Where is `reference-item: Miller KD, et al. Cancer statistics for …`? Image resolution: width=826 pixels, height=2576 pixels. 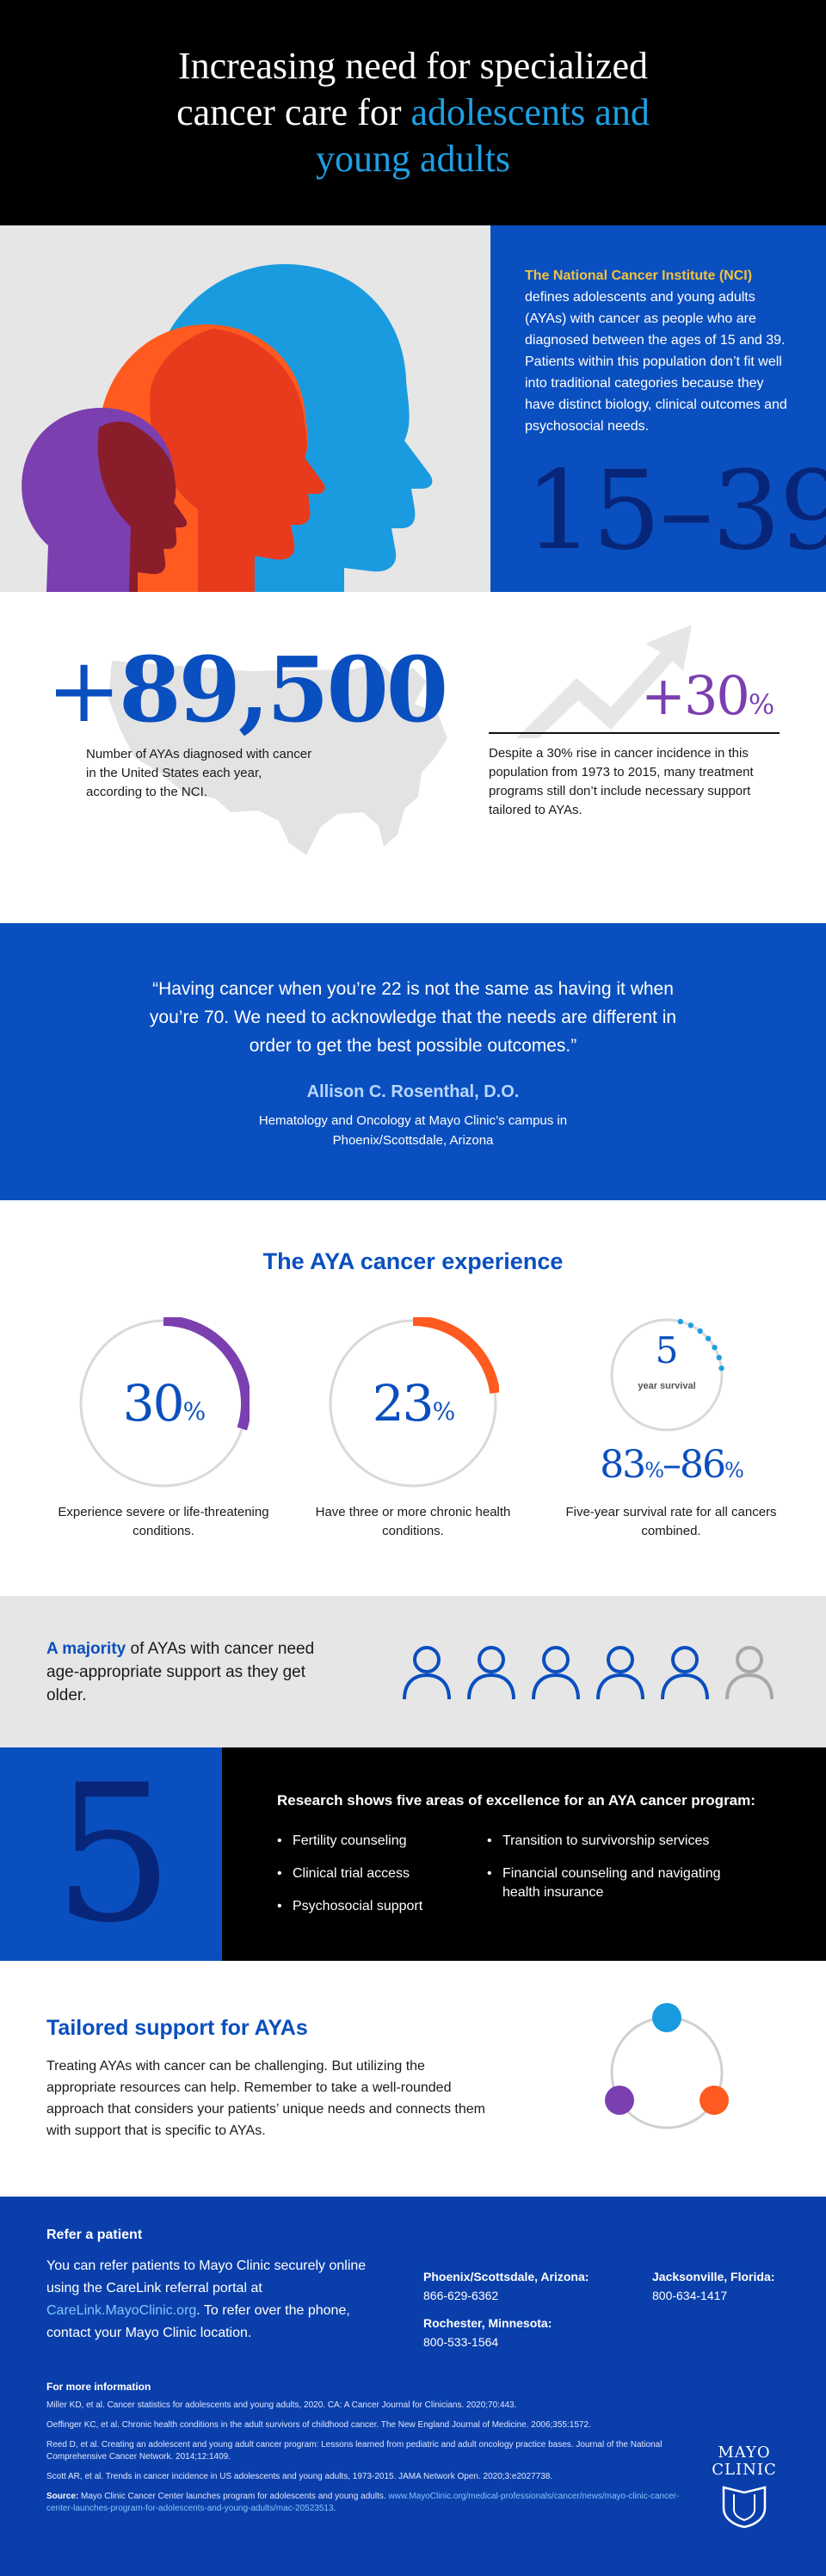 reference-item: Miller KD, et al. Cancer statistics for … is located at coordinates (281, 2405).